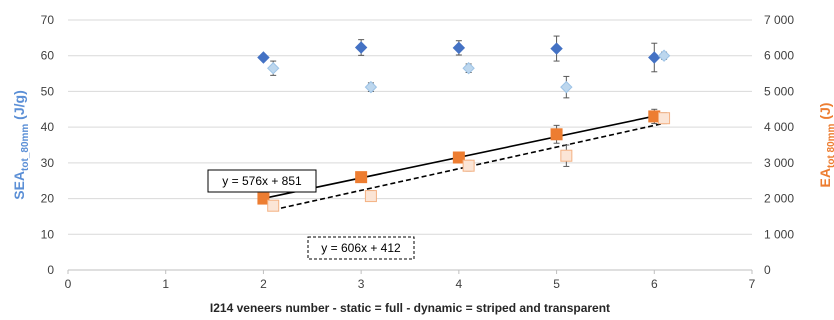 Image resolution: width=834 pixels, height=320 pixels. Describe the element at coordinates (48, 199) in the screenshot. I see `y-left-tick-label: 20` at that location.